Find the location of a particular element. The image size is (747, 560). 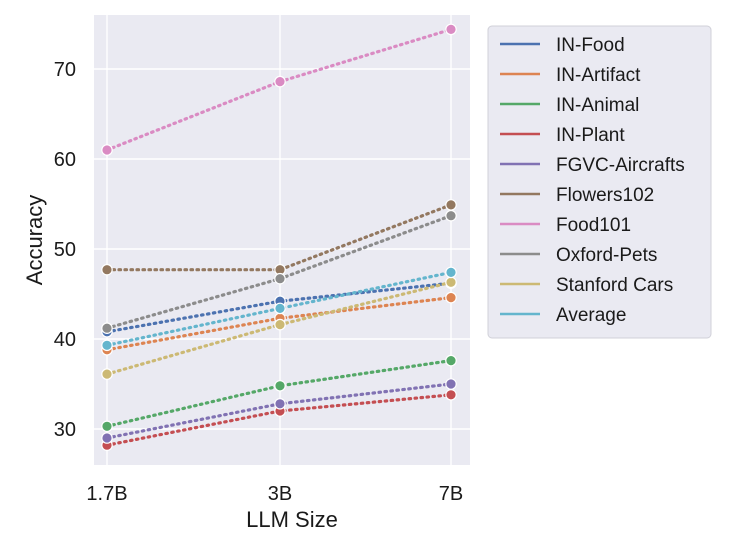

legend-label-7: Oxford-Pets is located at coordinates (606, 255).